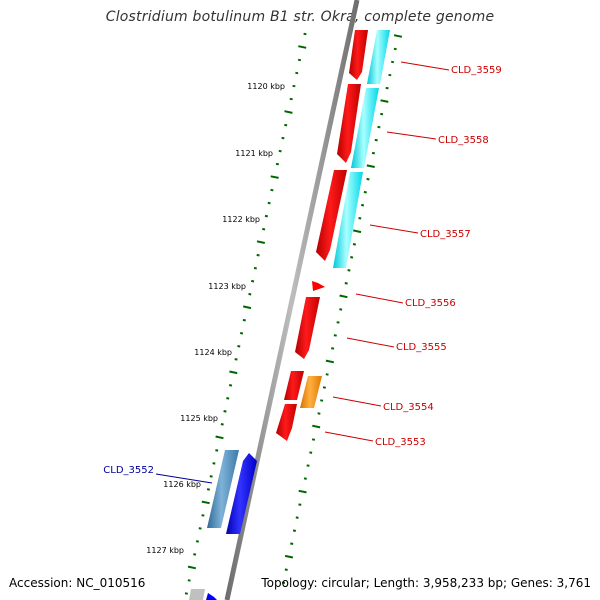 The height and width of the screenshot is (600, 600). I want to click on gene-label-cld-3555: CLD_3555, so click(421, 347).